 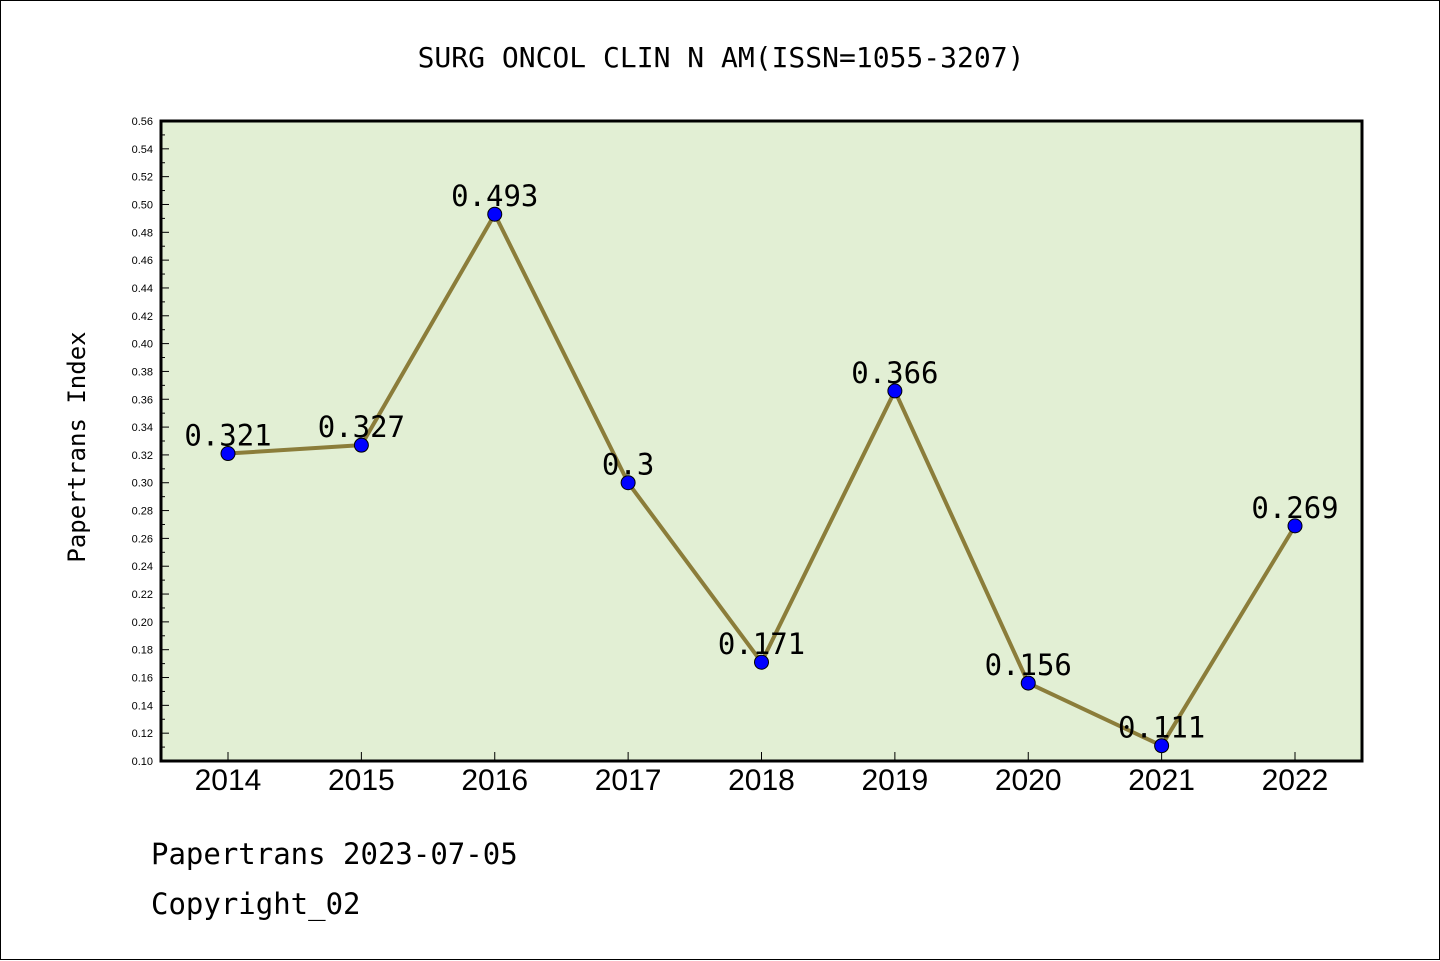 I want to click on y-tick-label: 0.34, so click(x=142, y=428).